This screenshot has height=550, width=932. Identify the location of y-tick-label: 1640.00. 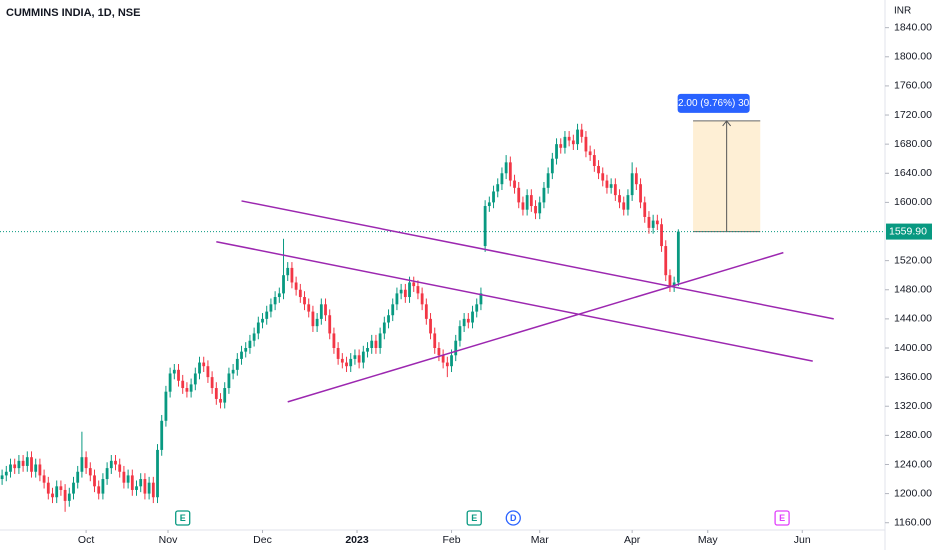
(913, 173).